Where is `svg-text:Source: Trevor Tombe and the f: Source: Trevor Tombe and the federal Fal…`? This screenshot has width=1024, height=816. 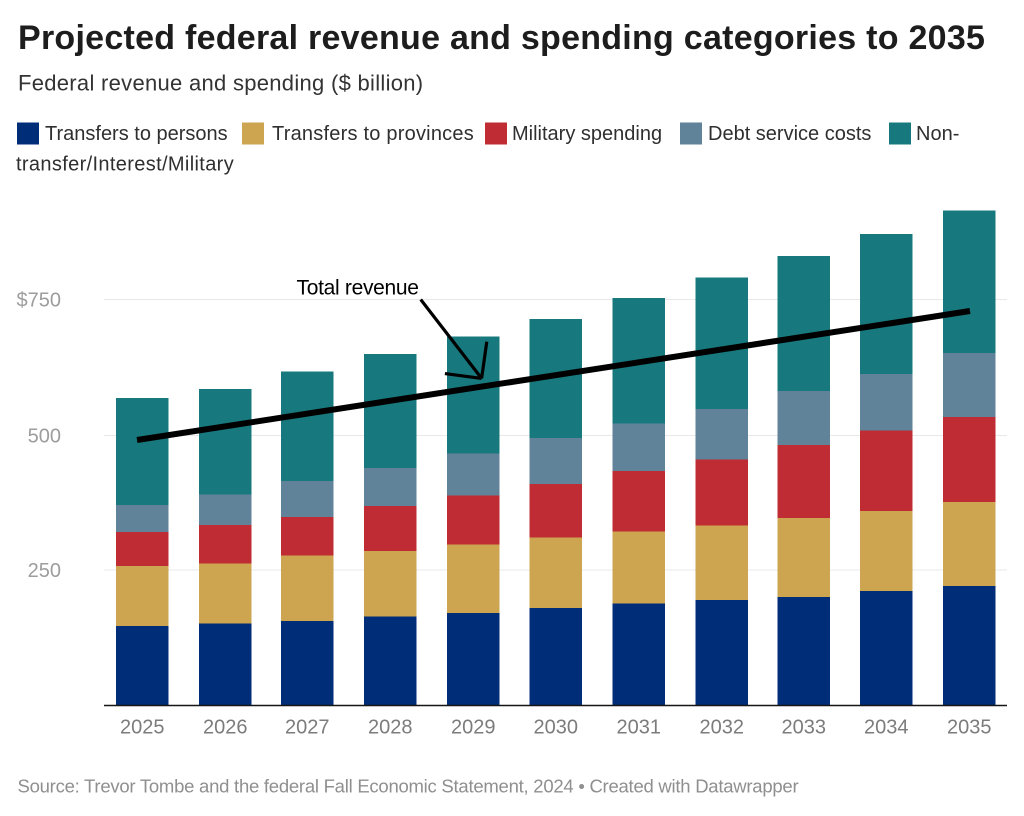 svg-text:Source: Trevor Tombe and the f: Source: Trevor Tombe and the federal Fal… is located at coordinates (408, 785).